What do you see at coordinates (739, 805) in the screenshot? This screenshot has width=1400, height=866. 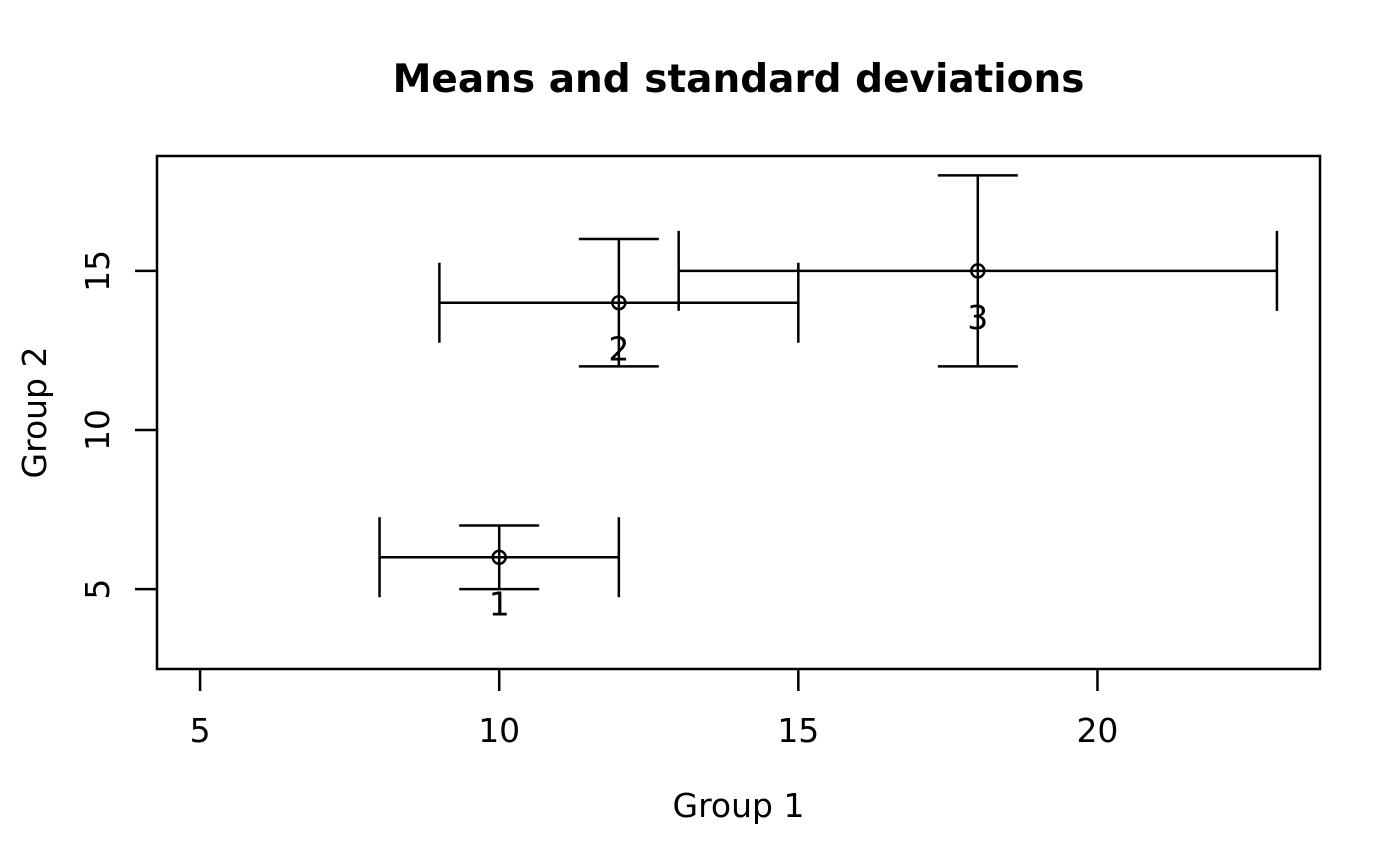 I see `x-axis-label: Group 1` at bounding box center [739, 805].